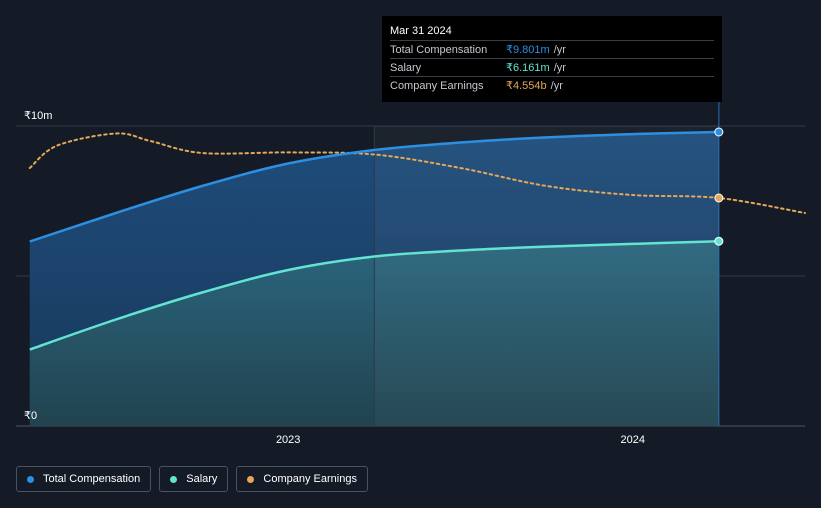 The width and height of the screenshot is (821, 508). I want to click on tooltip-value: ₹9.801m, so click(528, 50).